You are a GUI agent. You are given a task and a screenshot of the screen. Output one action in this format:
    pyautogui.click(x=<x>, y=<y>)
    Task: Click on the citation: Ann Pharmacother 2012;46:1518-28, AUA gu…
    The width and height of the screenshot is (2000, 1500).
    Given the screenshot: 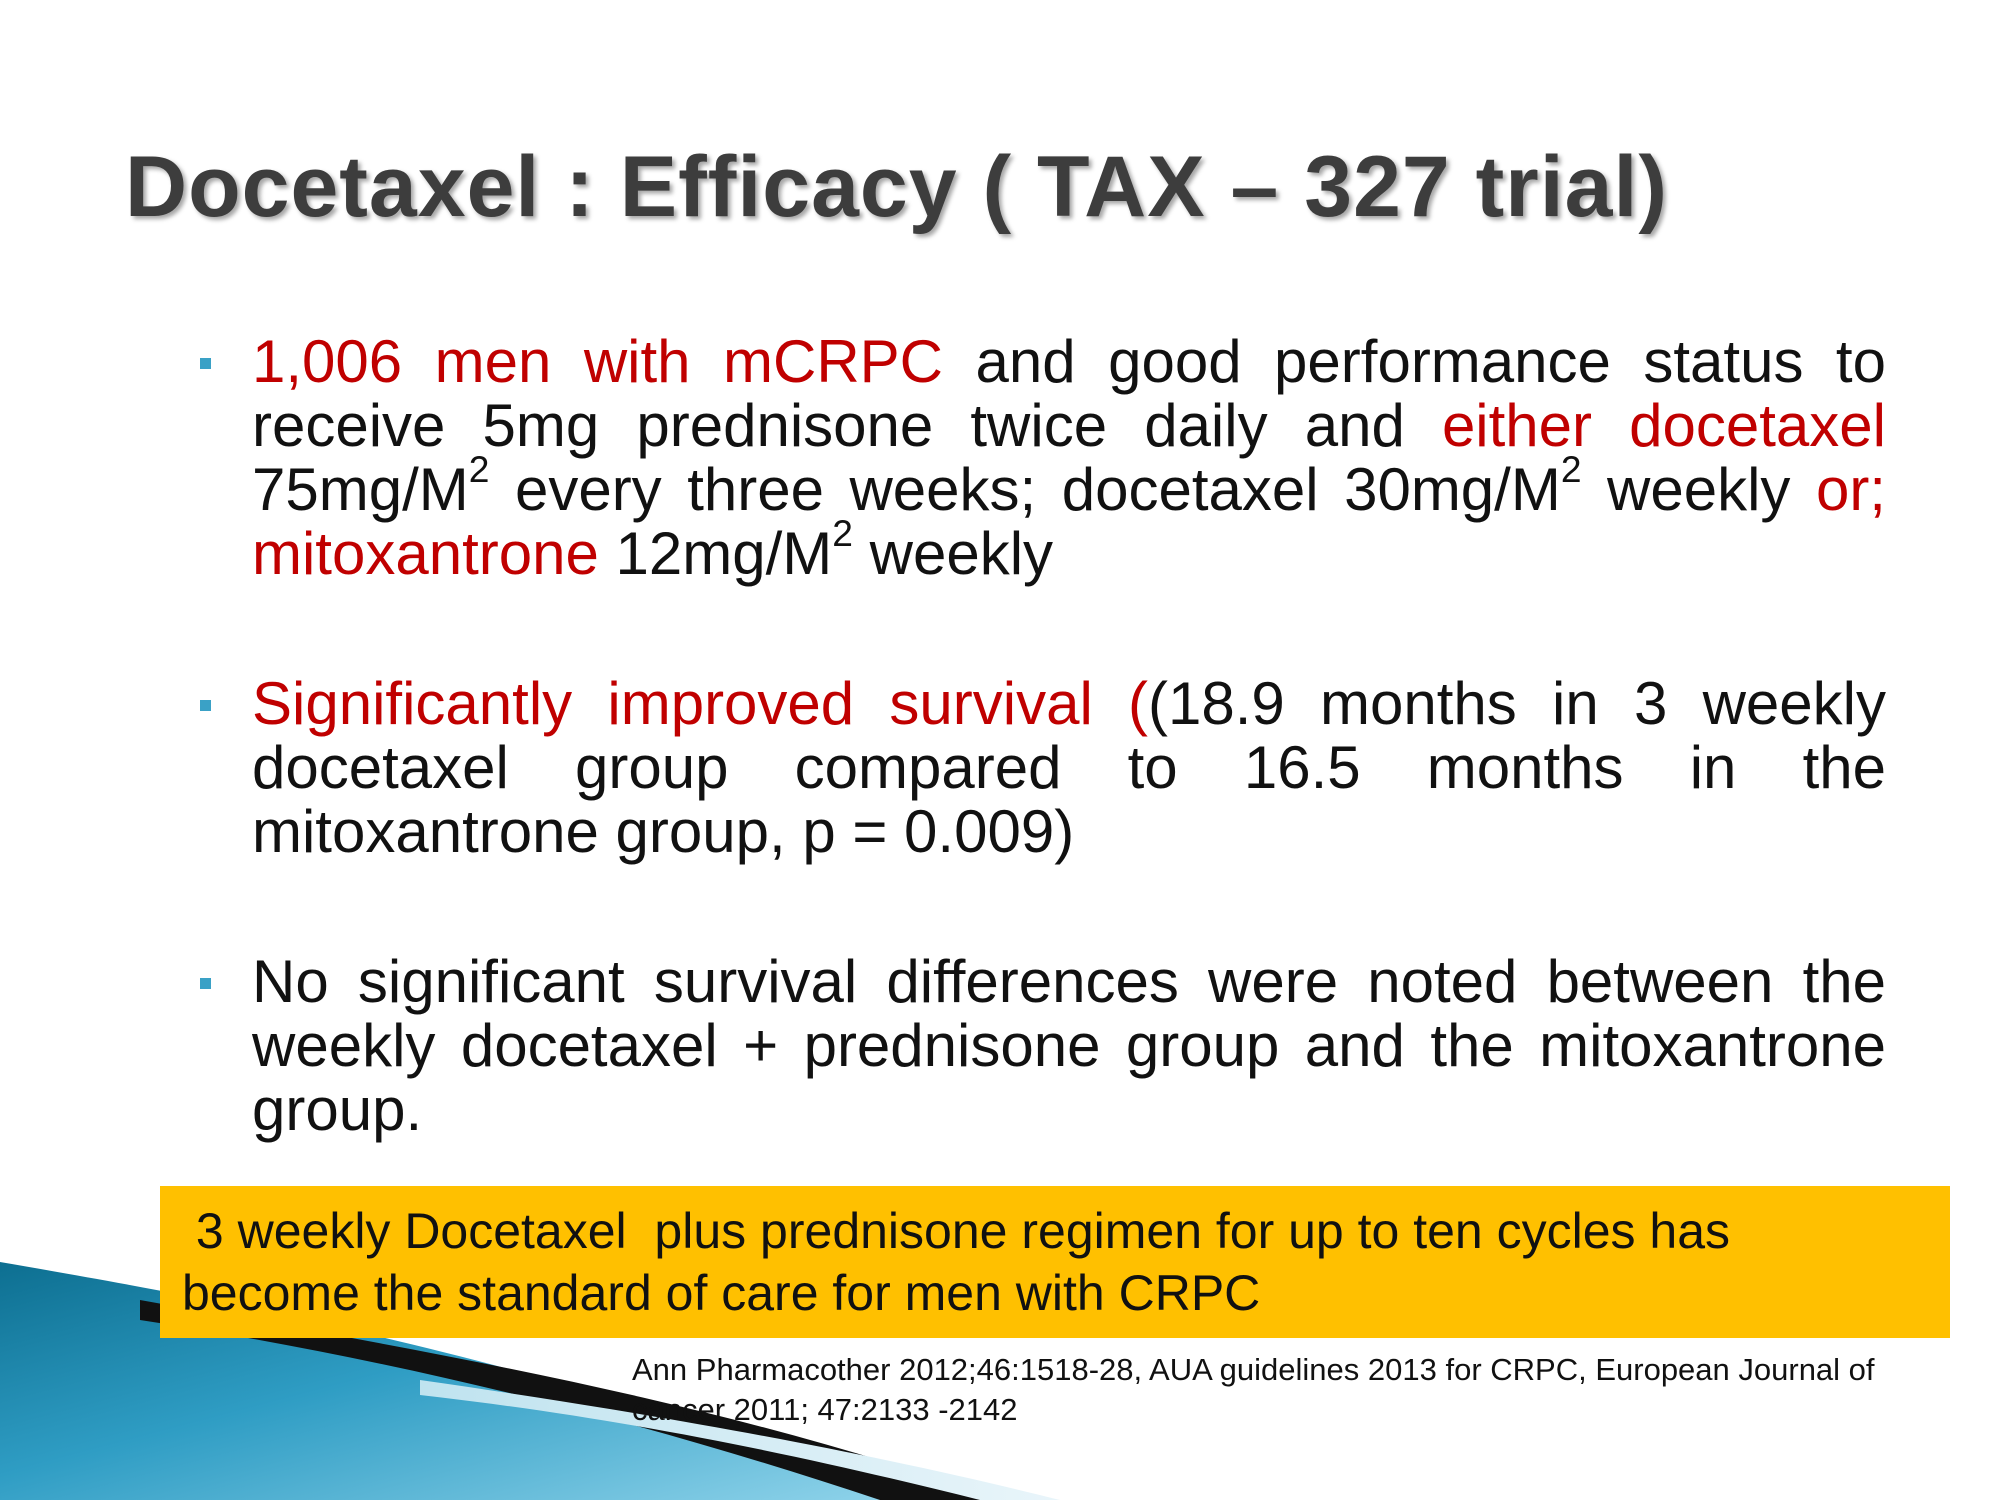 What is the action you would take?
    pyautogui.click(x=1312, y=1390)
    